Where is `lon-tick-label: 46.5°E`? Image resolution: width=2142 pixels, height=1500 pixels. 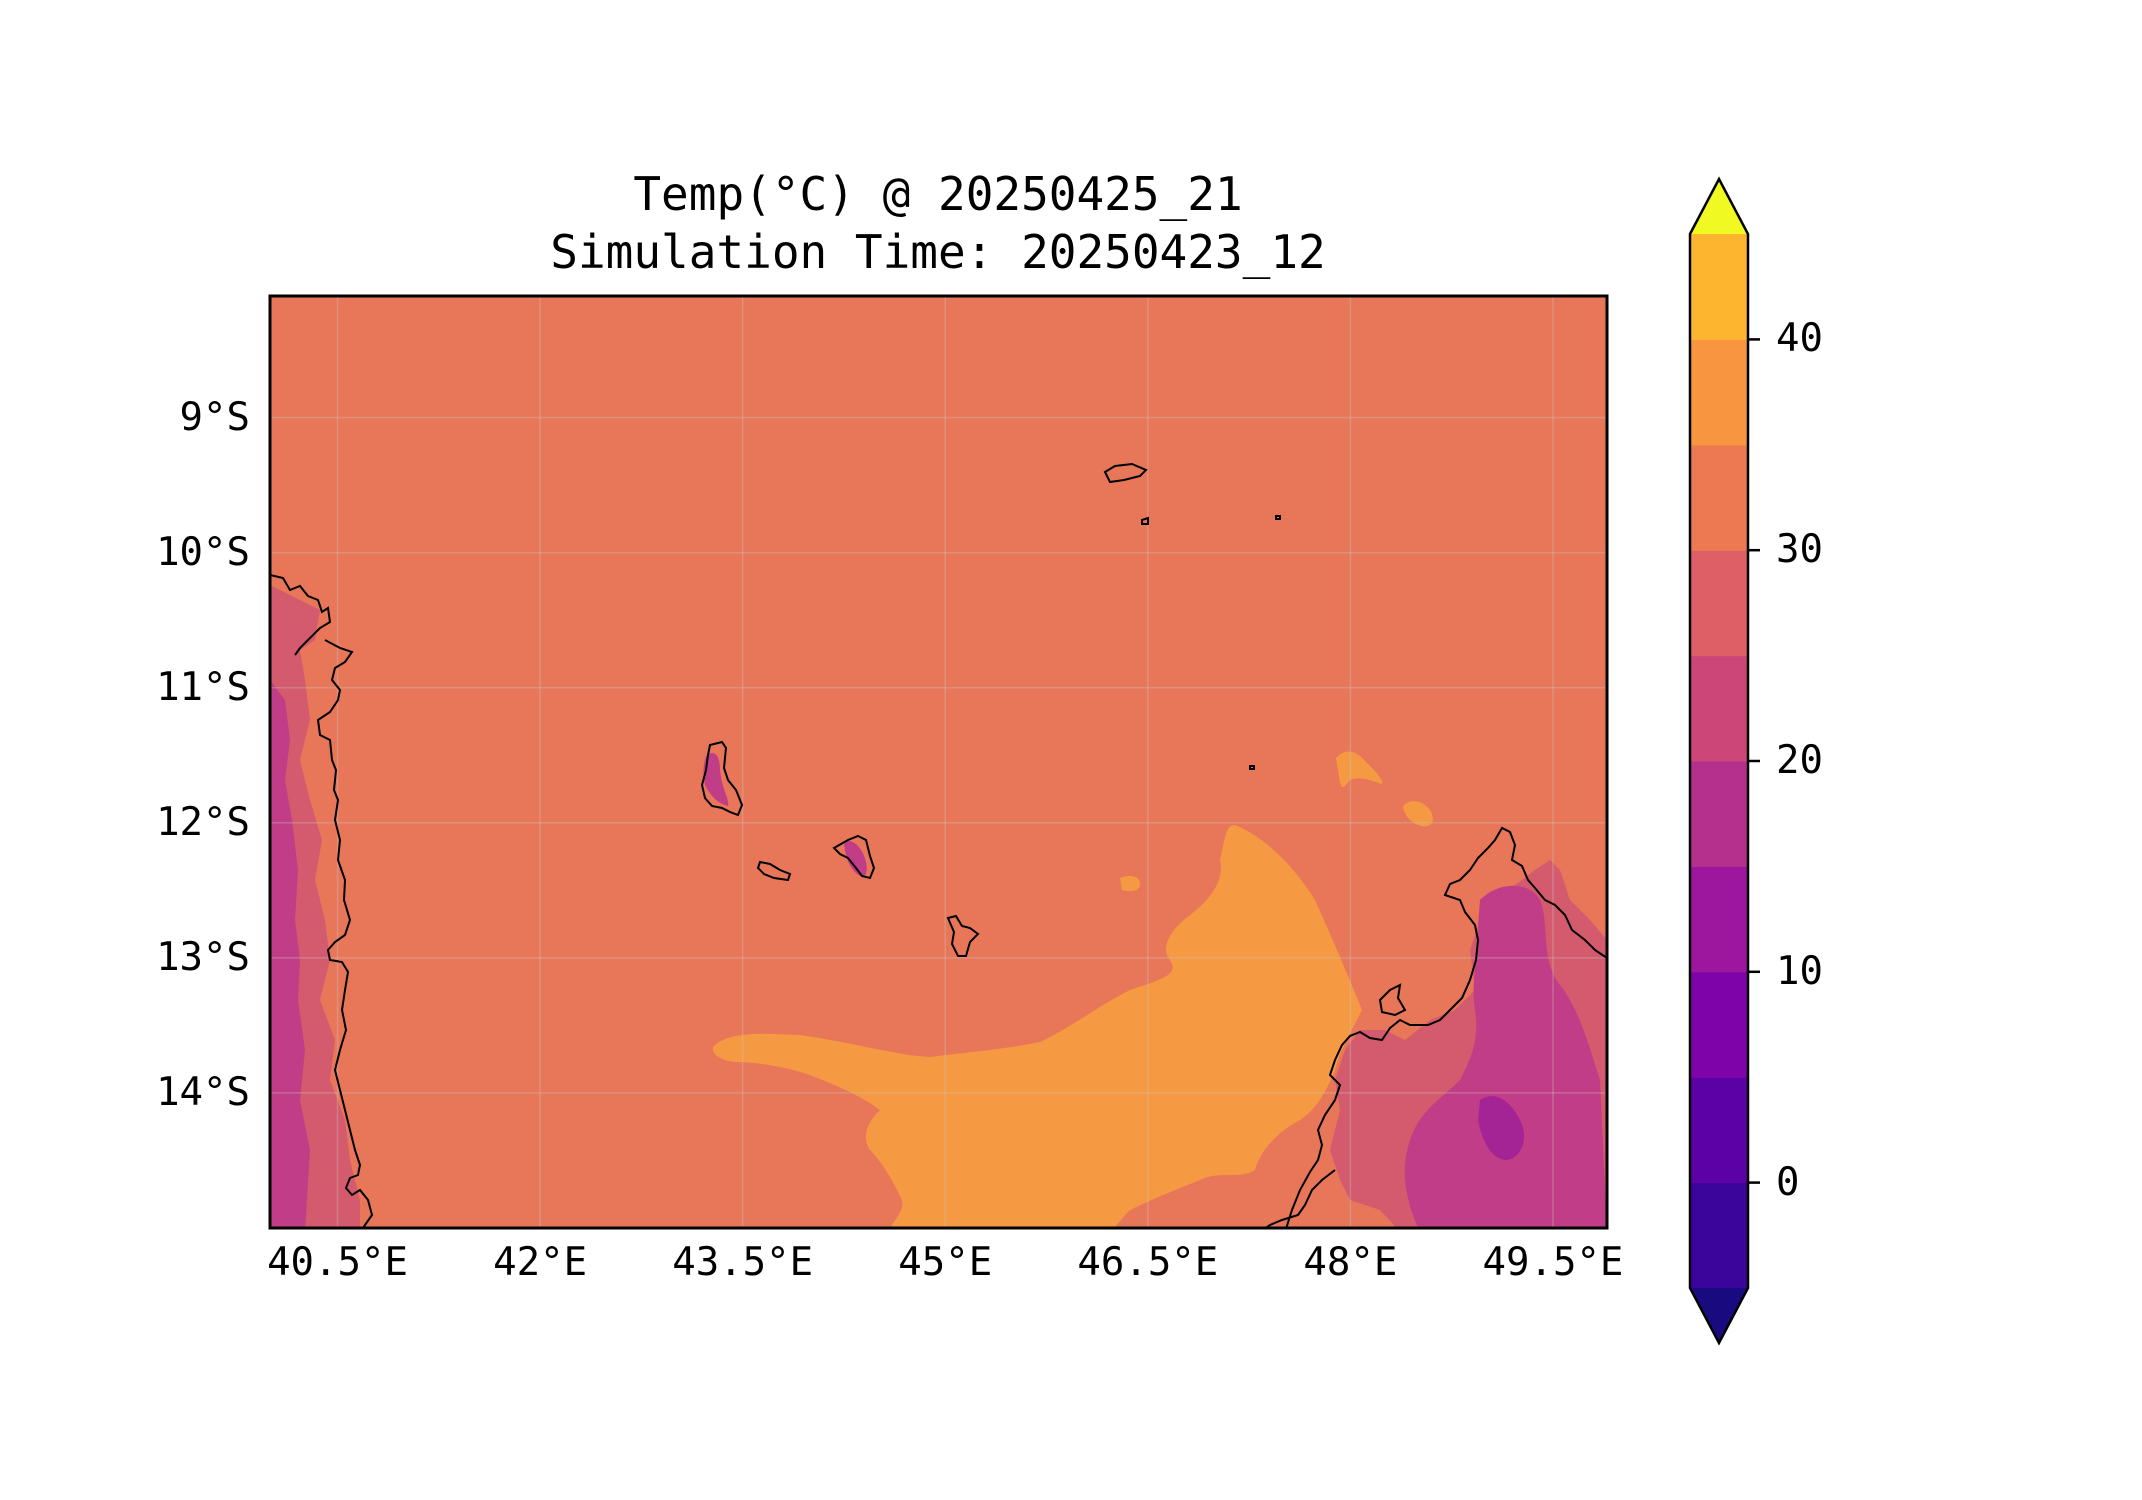 lon-tick-label: 46.5°E is located at coordinates (1148, 1262).